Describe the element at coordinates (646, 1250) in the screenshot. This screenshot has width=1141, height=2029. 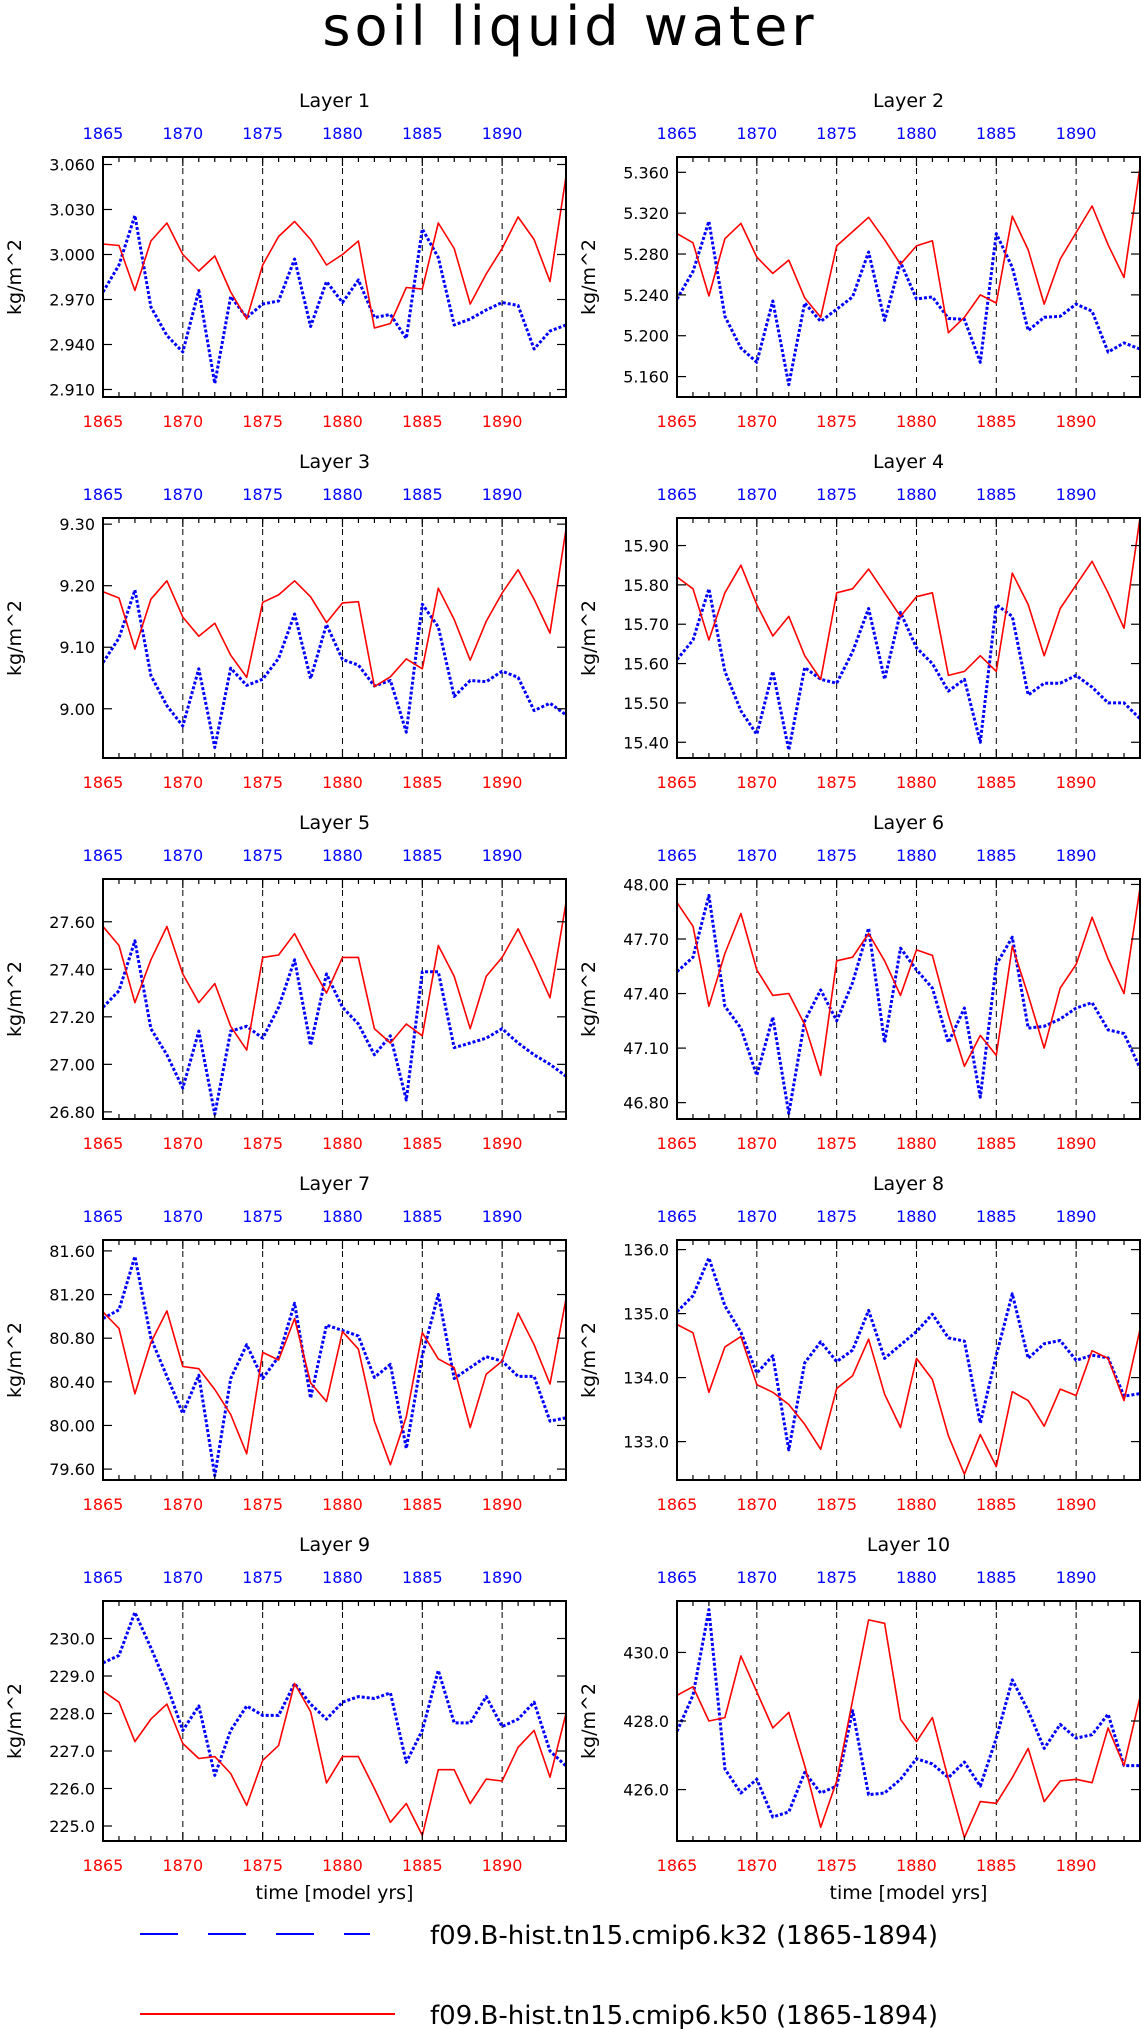
I see `y-tick-label: 136.0` at that location.